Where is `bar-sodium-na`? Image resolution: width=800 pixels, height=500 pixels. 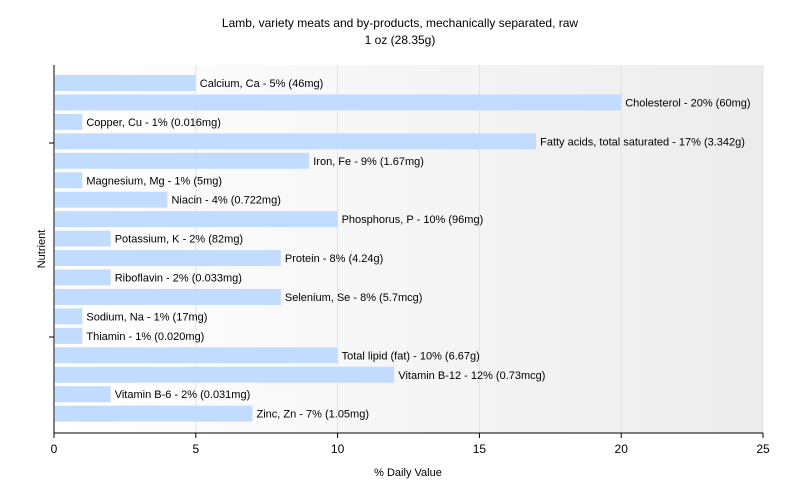 bar-sodium-na is located at coordinates (69, 316).